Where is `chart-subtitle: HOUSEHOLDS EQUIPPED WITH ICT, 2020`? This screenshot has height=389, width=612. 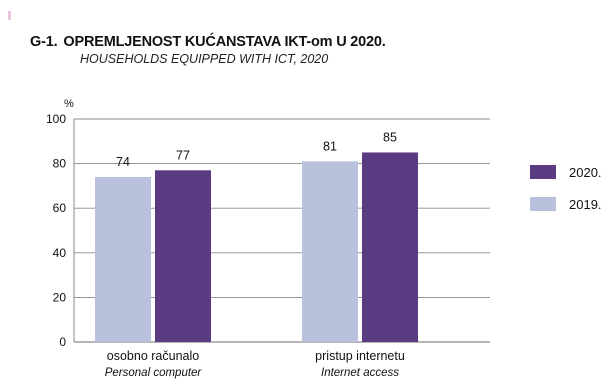
chart-subtitle: HOUSEHOLDS EQUIPPED WITH ICT, 2020 is located at coordinates (204, 59).